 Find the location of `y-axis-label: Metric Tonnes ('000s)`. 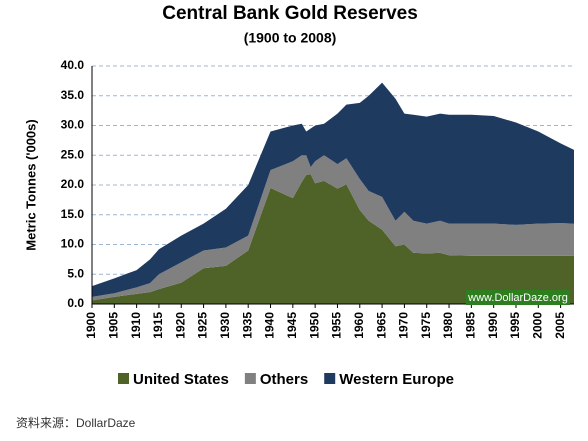

y-axis-label: Metric Tonnes ('000s) is located at coordinates (30, 184).